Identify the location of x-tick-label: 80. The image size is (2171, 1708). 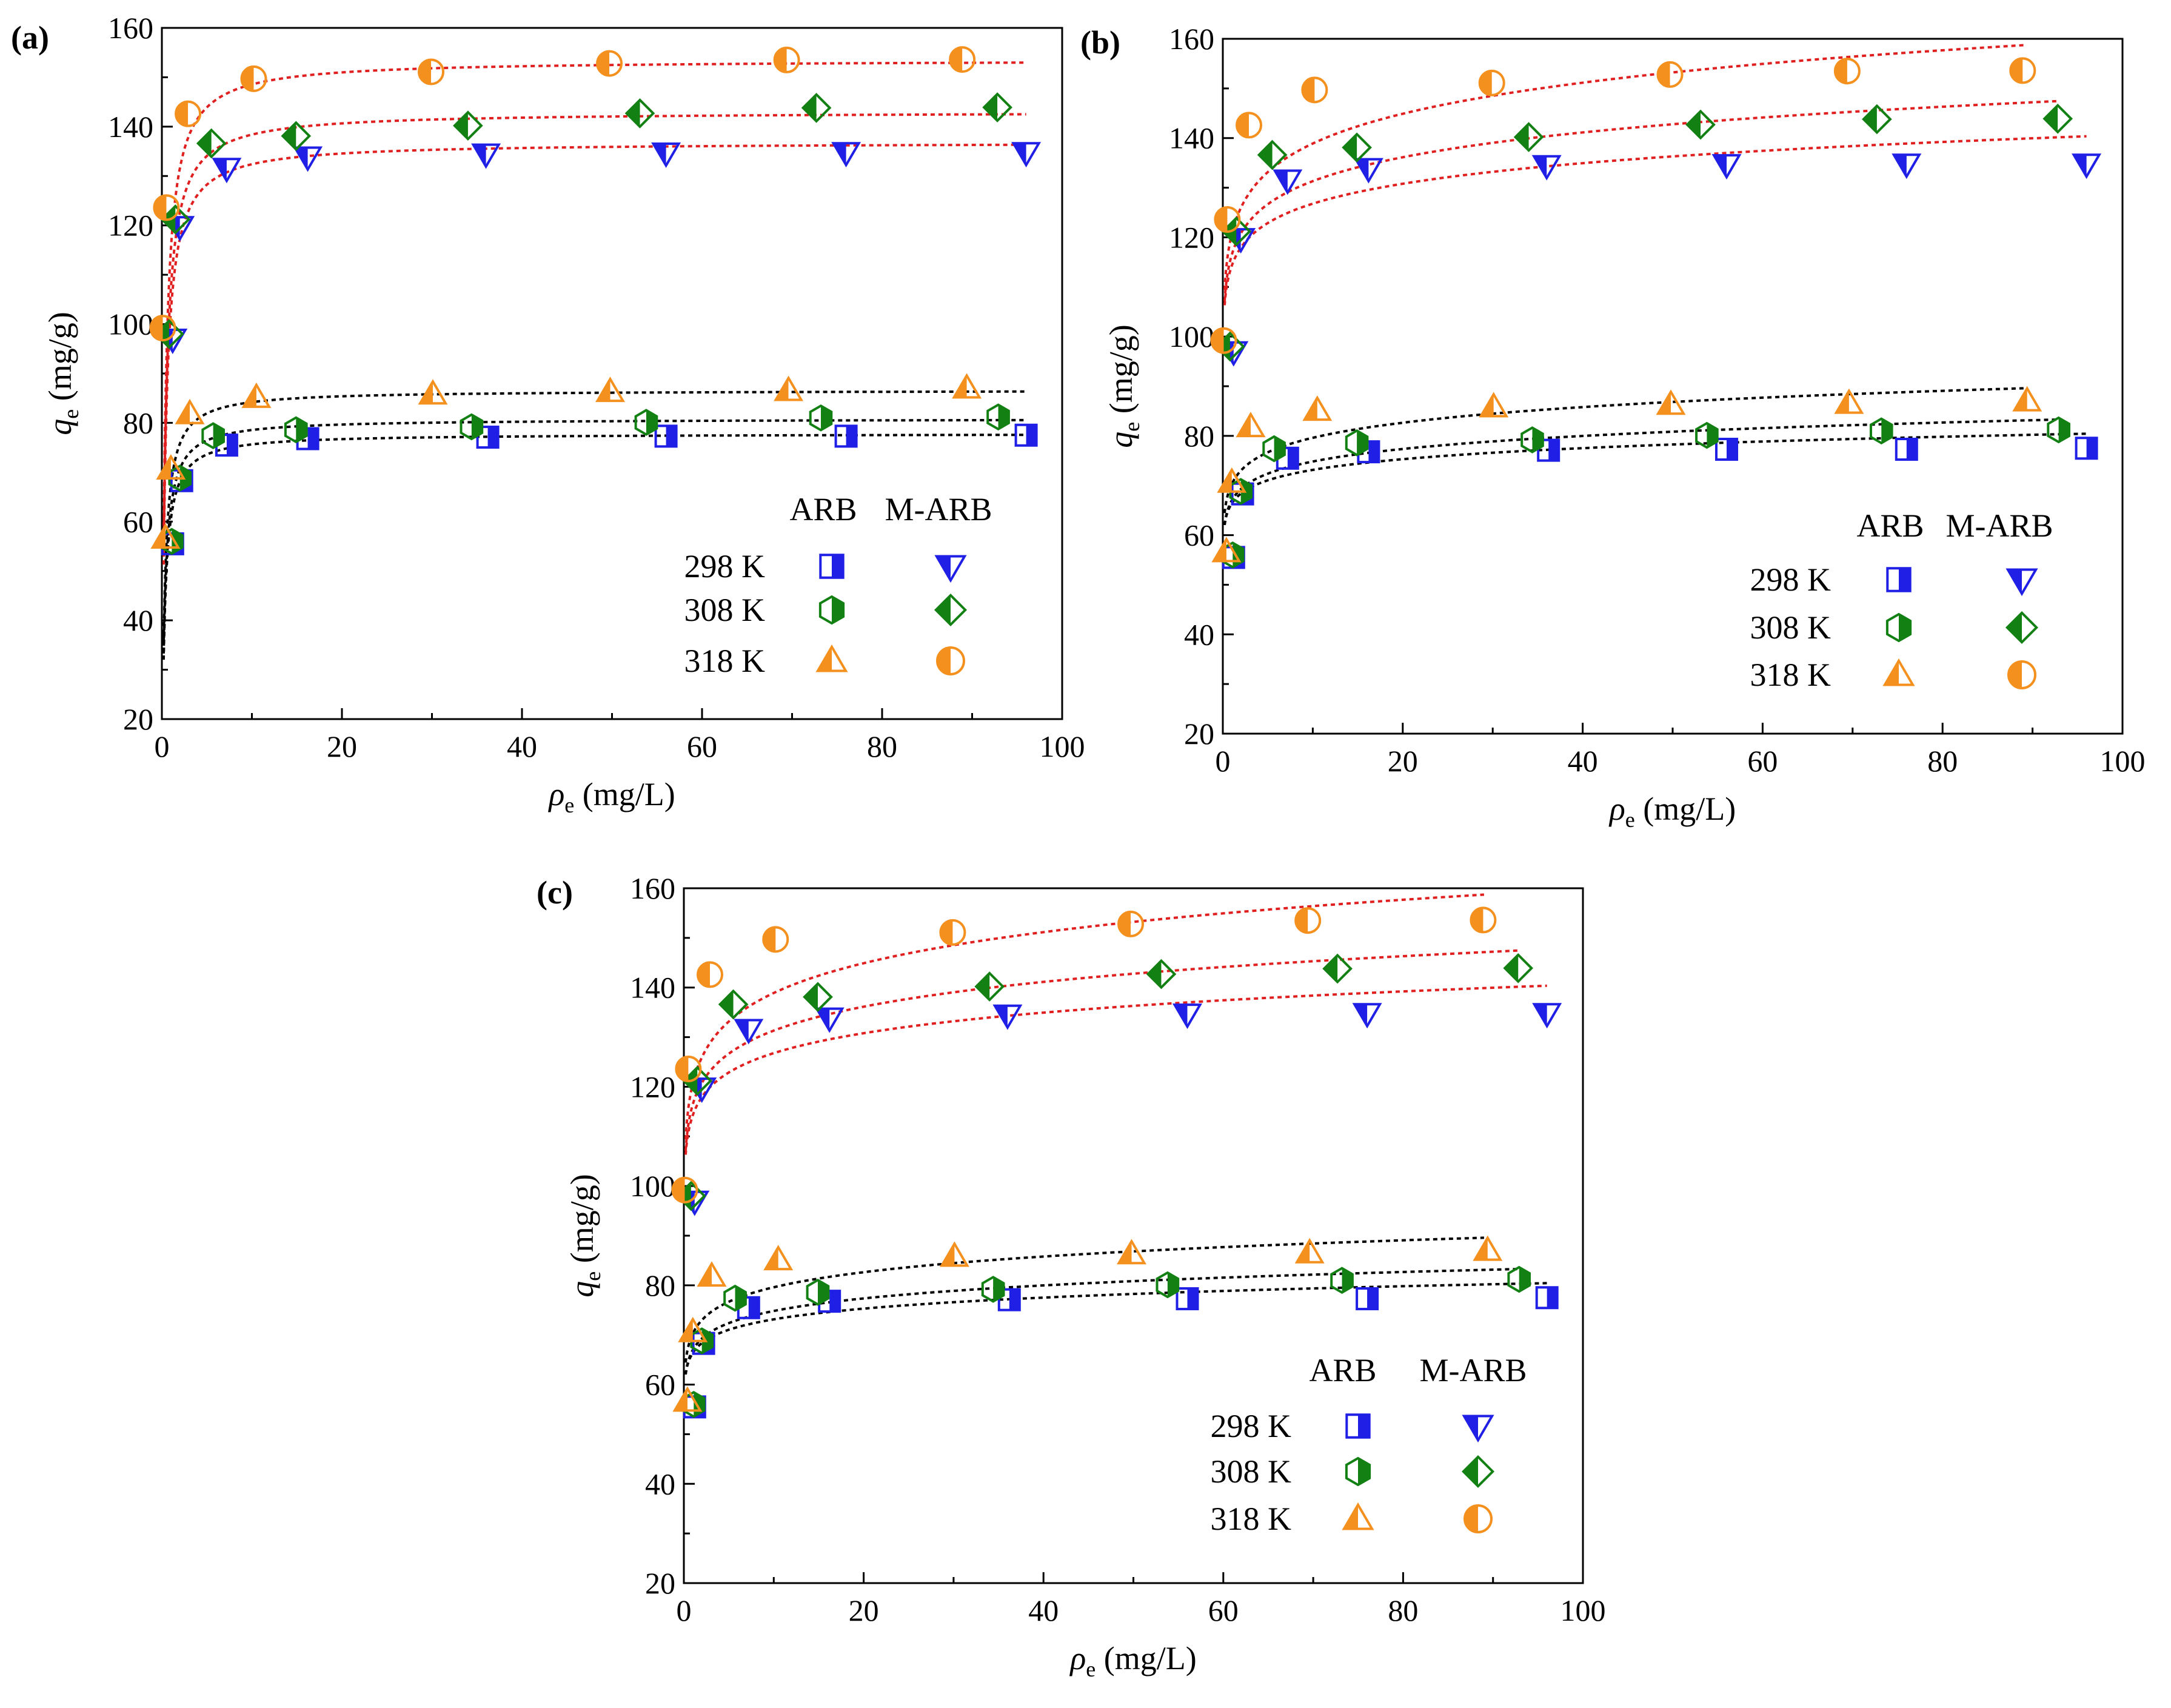
(1403, 1610).